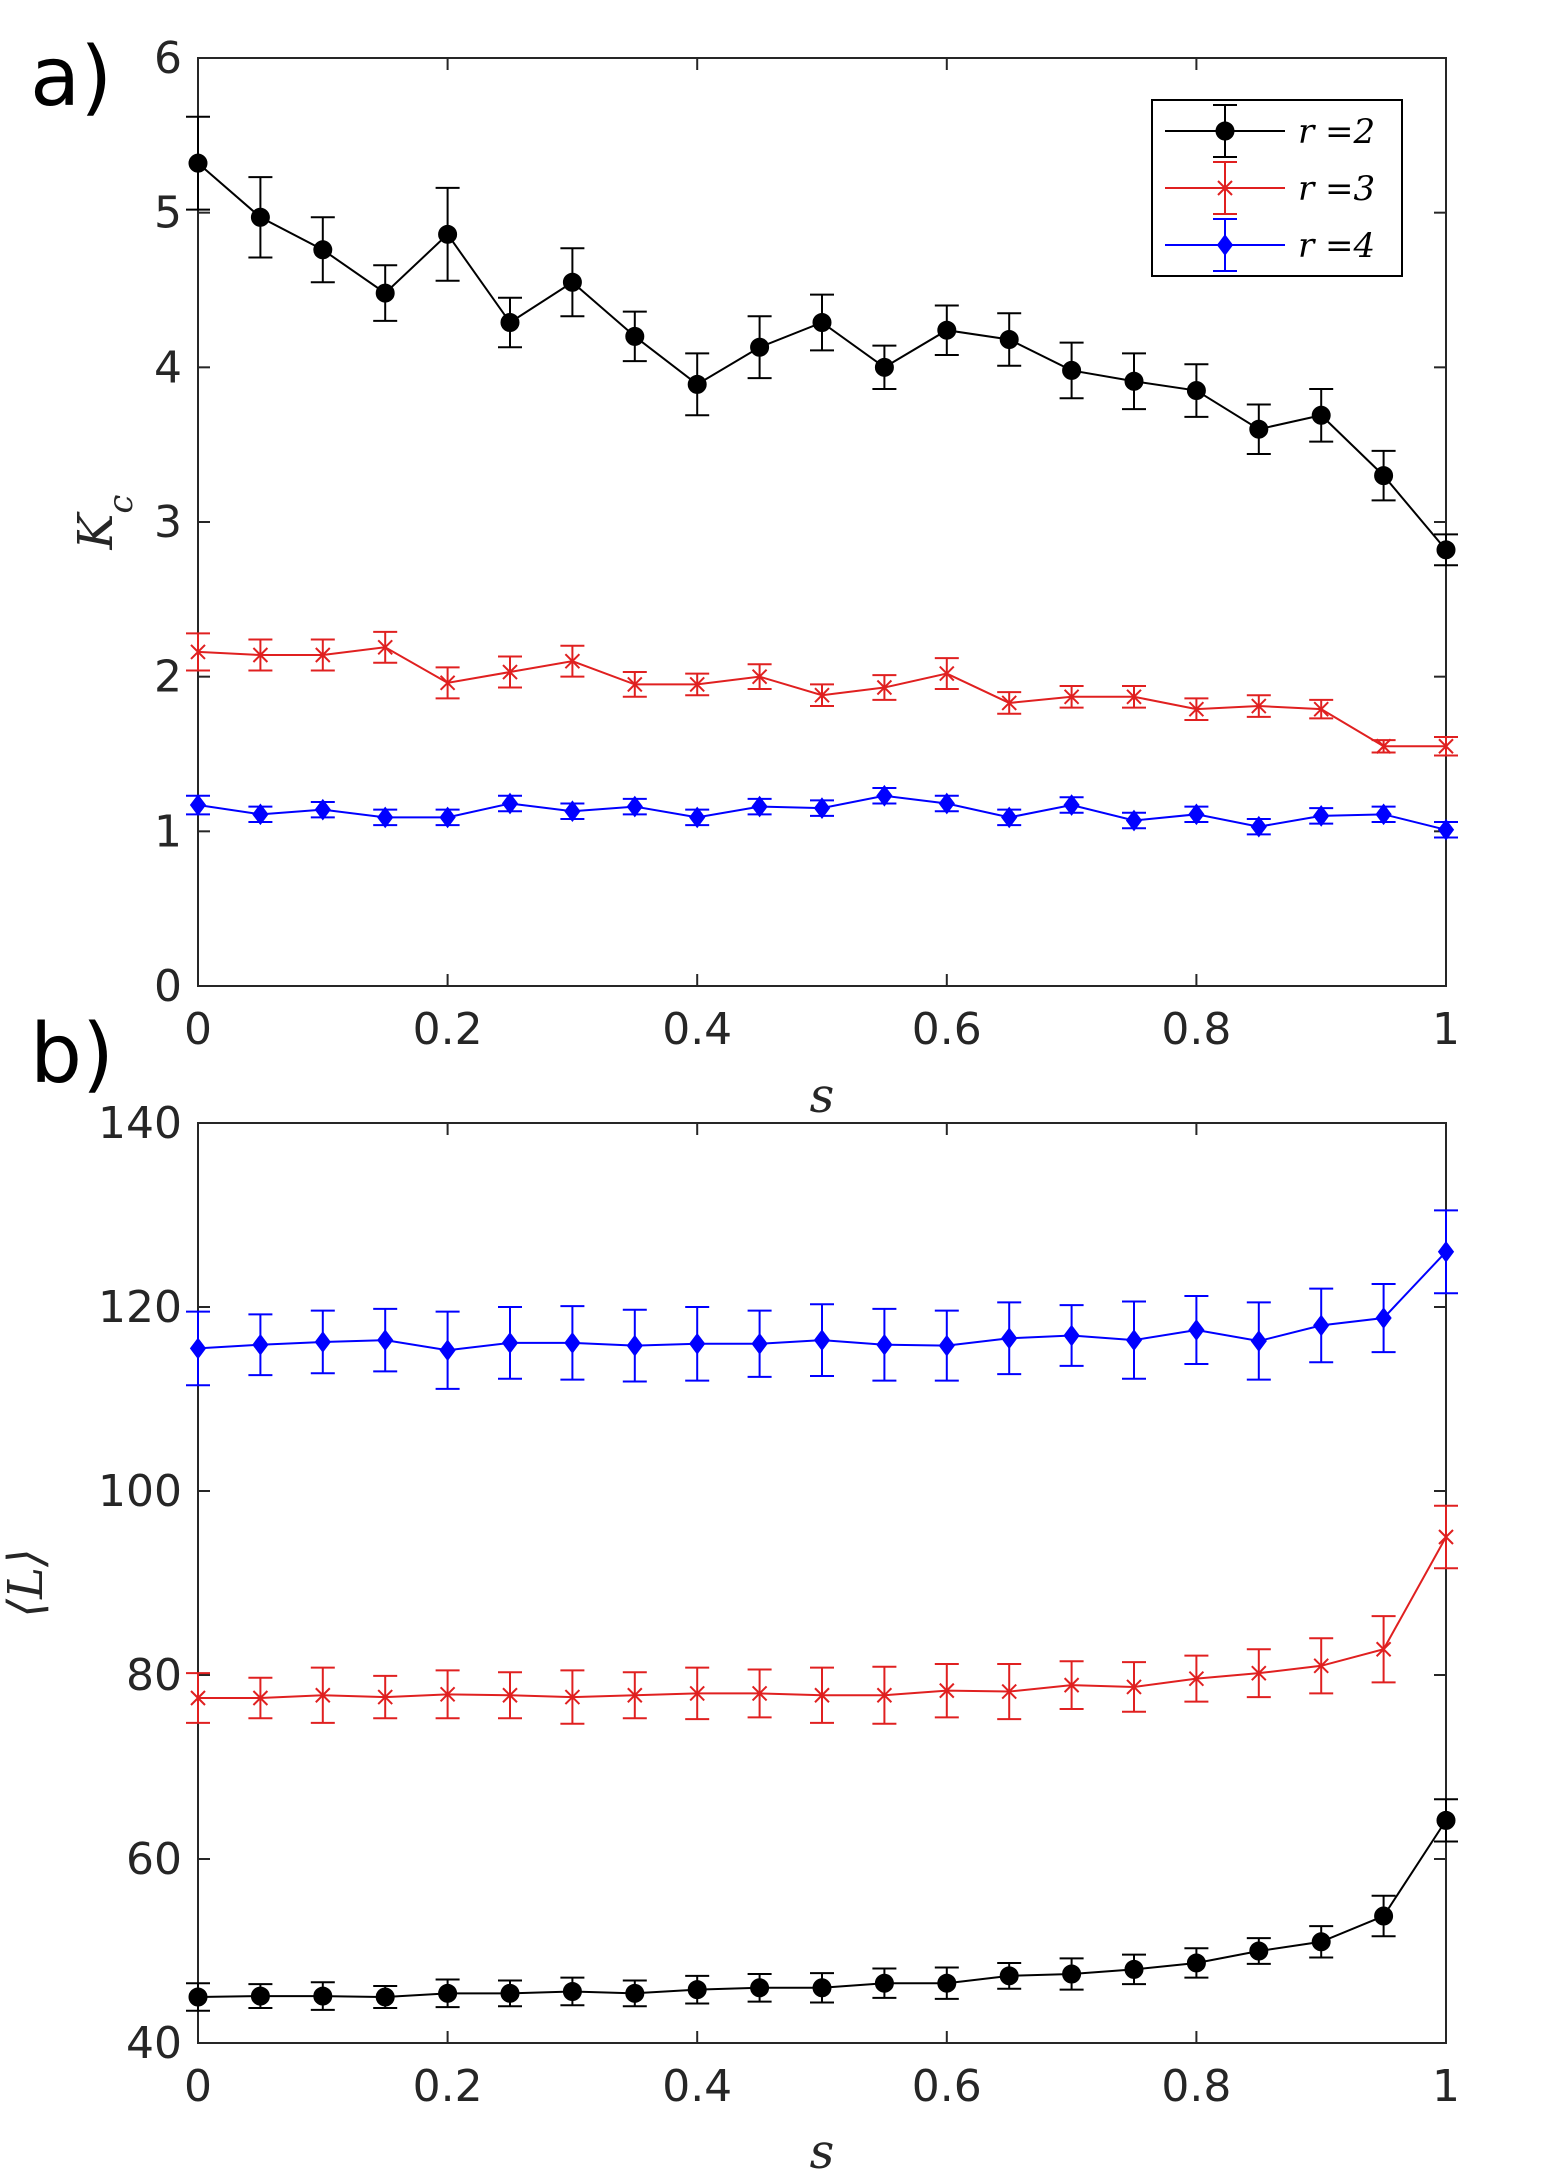  What do you see at coordinates (198, 2086) in the screenshot?
I see `panel-b-x-tick-label: 0` at bounding box center [198, 2086].